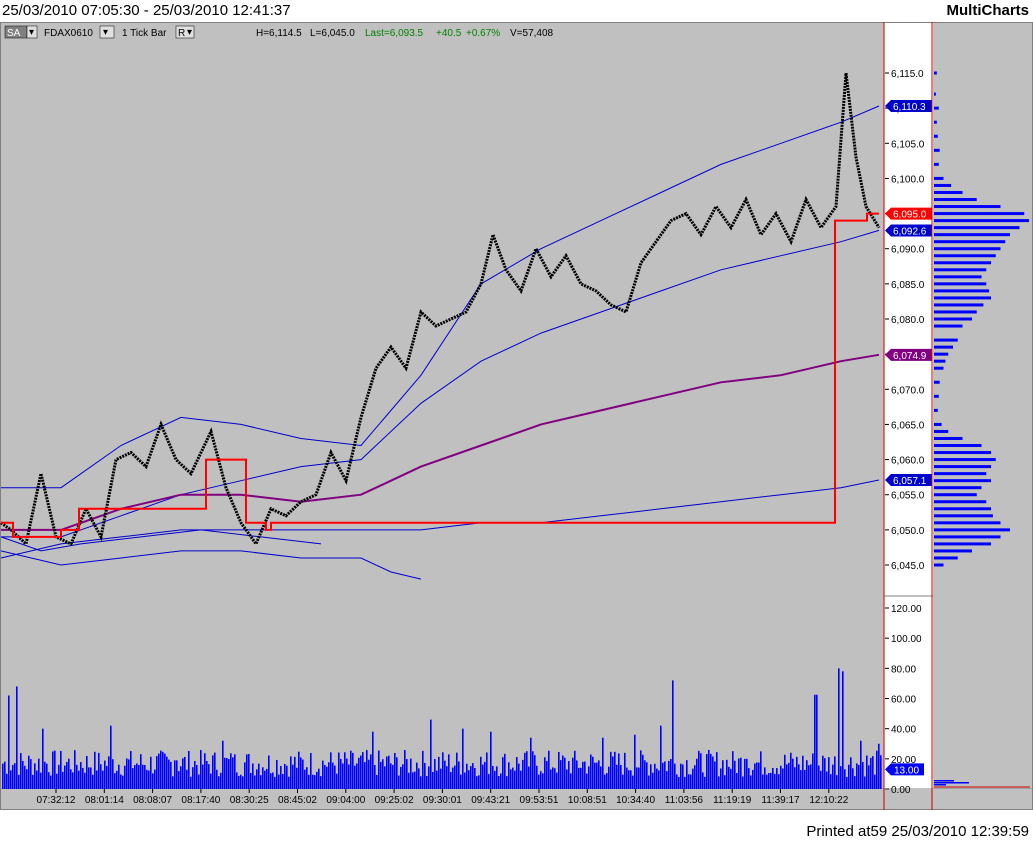 This screenshot has height=842, width=1033. Describe the element at coordinates (732, 800) in the screenshot. I see `time-tick-label: 11:19:19` at that location.